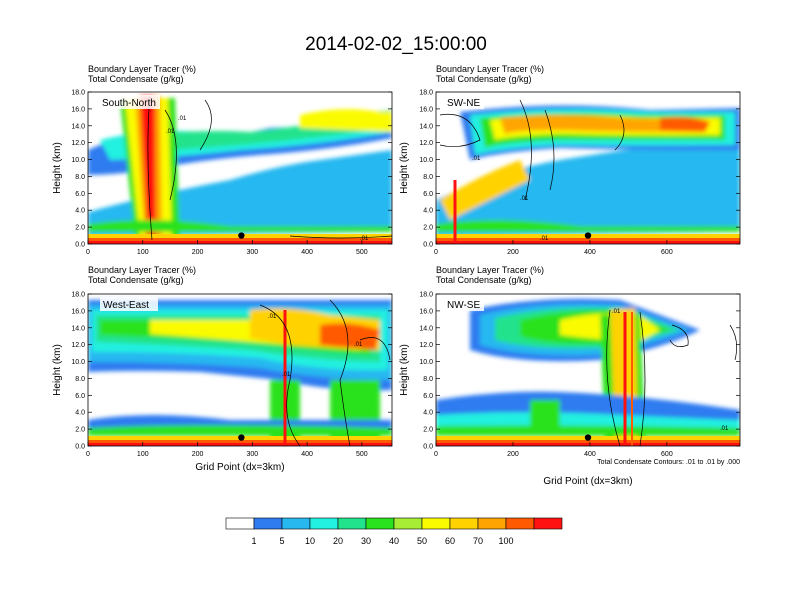 The height and width of the screenshot is (612, 792). Describe the element at coordinates (253, 541) in the screenshot. I see `colorbar-label: 1` at that location.